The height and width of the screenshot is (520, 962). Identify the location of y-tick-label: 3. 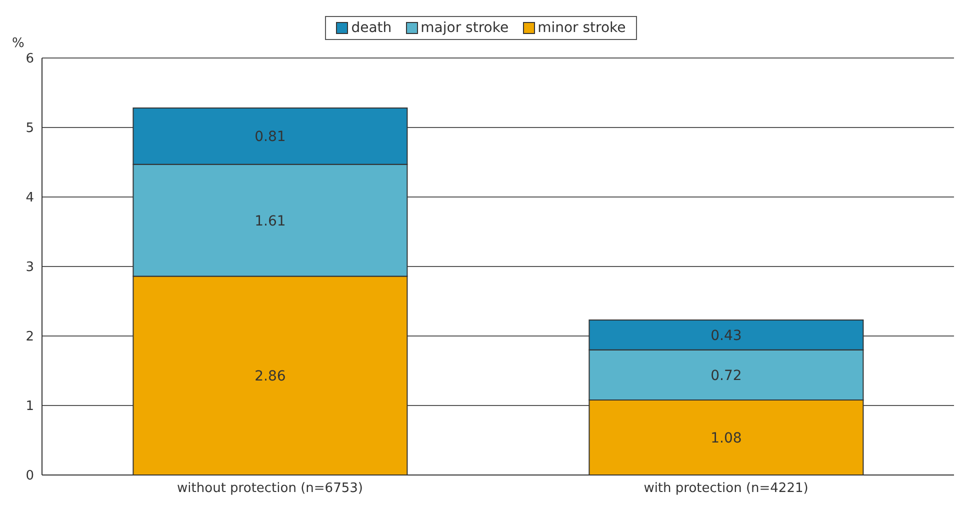
(30, 268).